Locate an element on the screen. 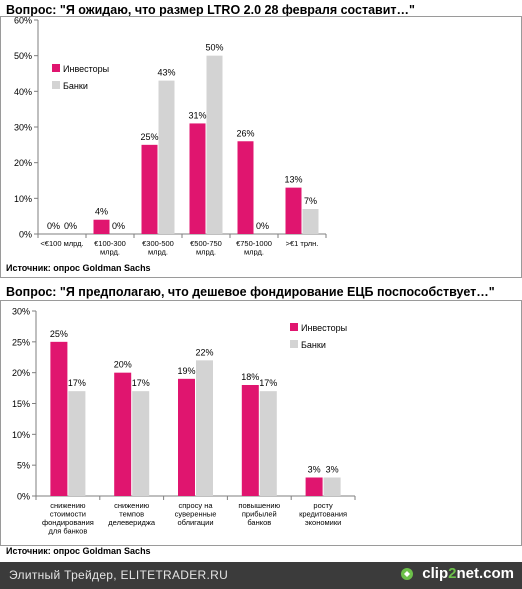 This screenshot has height=589, width=522. chart2-data-label: 18% is located at coordinates (250, 377).